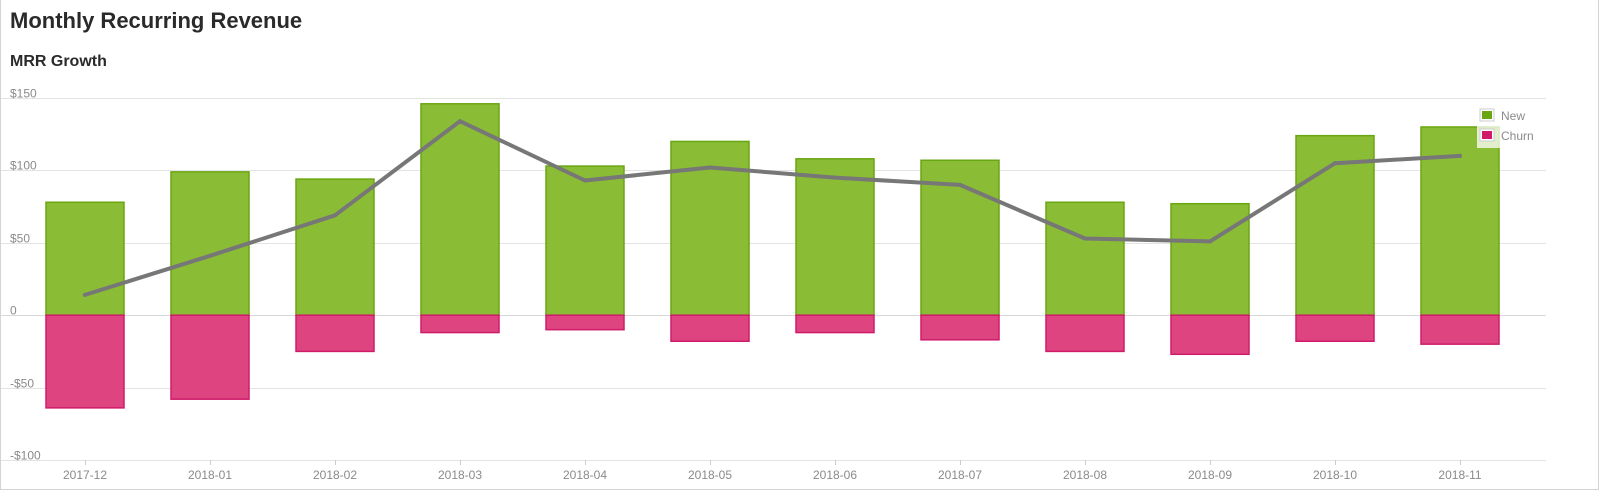 This screenshot has width=1601, height=501. What do you see at coordinates (335, 475) in the screenshot?
I see `x-tick-label: 2018-02` at bounding box center [335, 475].